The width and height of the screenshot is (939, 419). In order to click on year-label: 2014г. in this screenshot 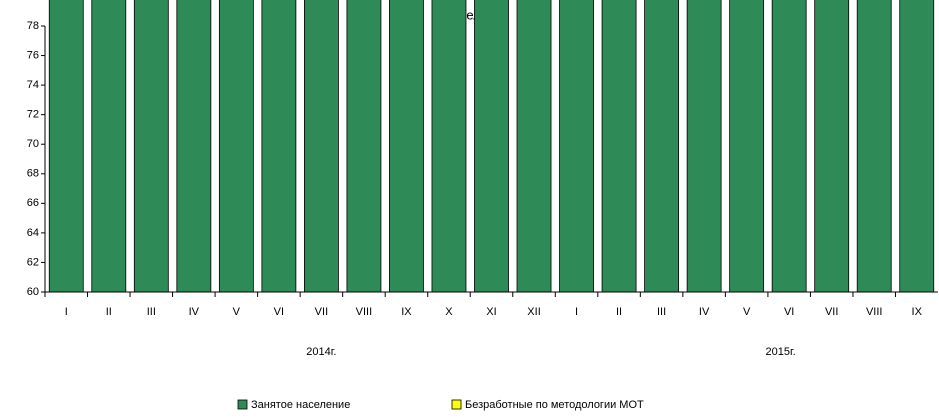, I will do `click(321, 352)`.